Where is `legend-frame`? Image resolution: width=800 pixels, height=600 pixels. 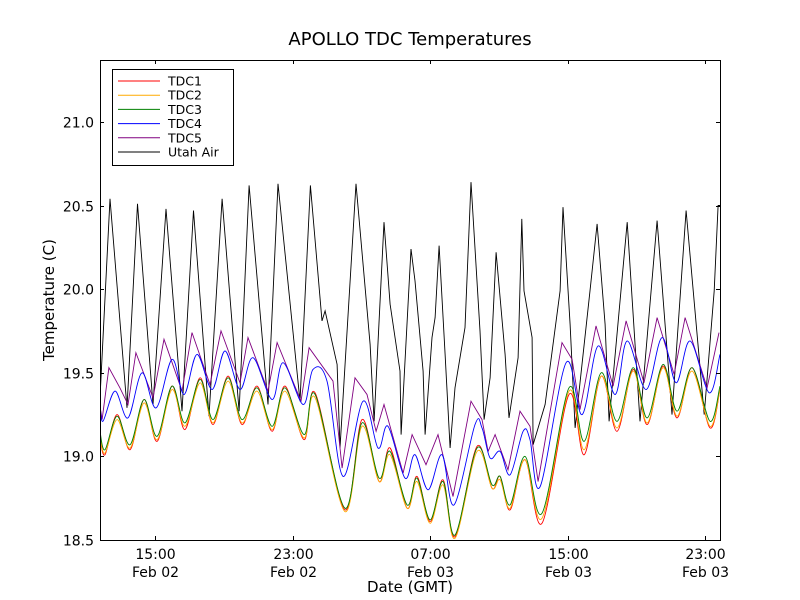 legend-frame is located at coordinates (173, 117).